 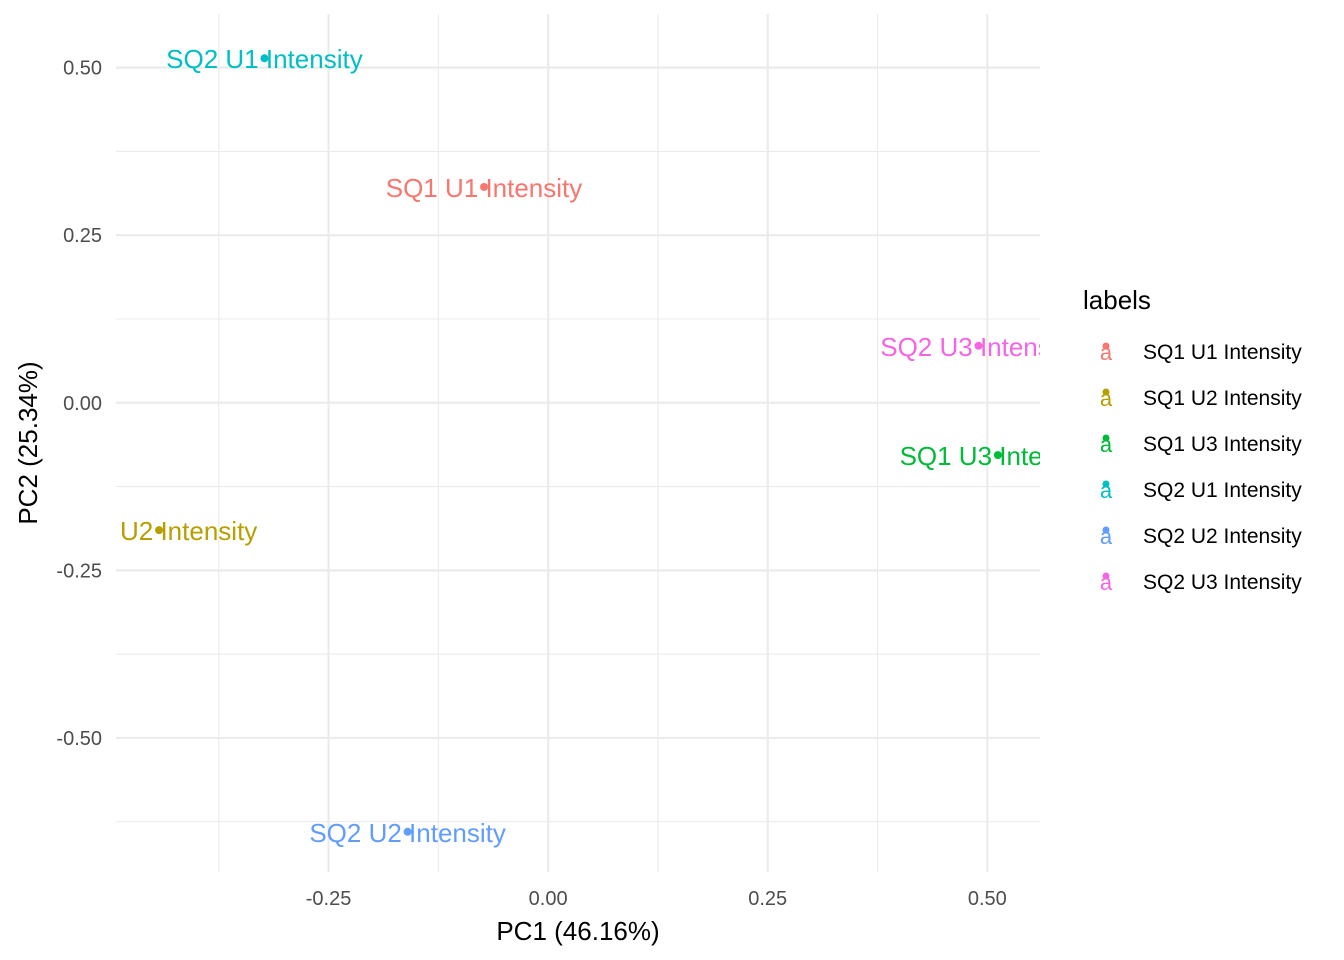 What do you see at coordinates (82, 236) in the screenshot?
I see `y-tick-label: 0.25` at bounding box center [82, 236].